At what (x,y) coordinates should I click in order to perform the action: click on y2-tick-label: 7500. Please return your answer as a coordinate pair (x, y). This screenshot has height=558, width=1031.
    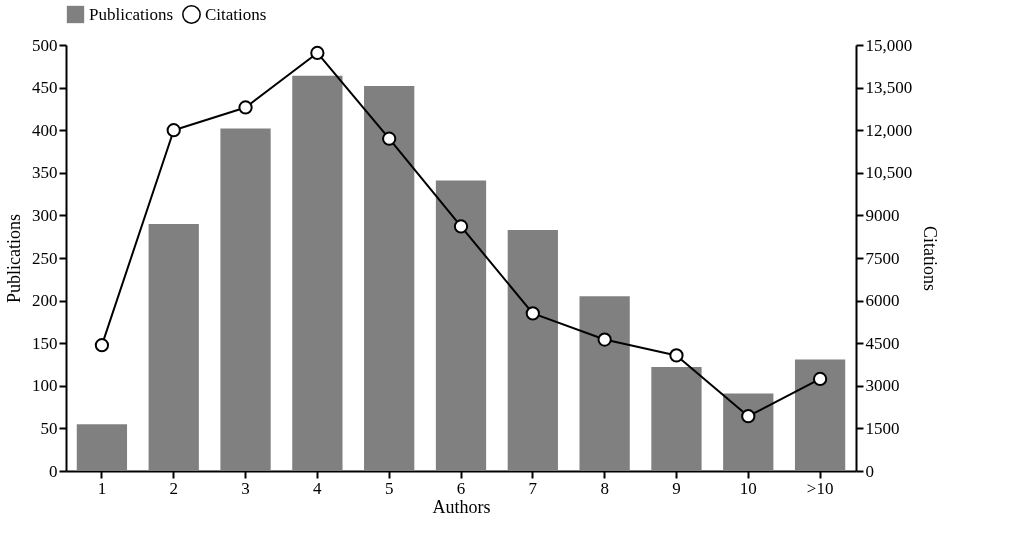
    Looking at the image, I should click on (882, 258).